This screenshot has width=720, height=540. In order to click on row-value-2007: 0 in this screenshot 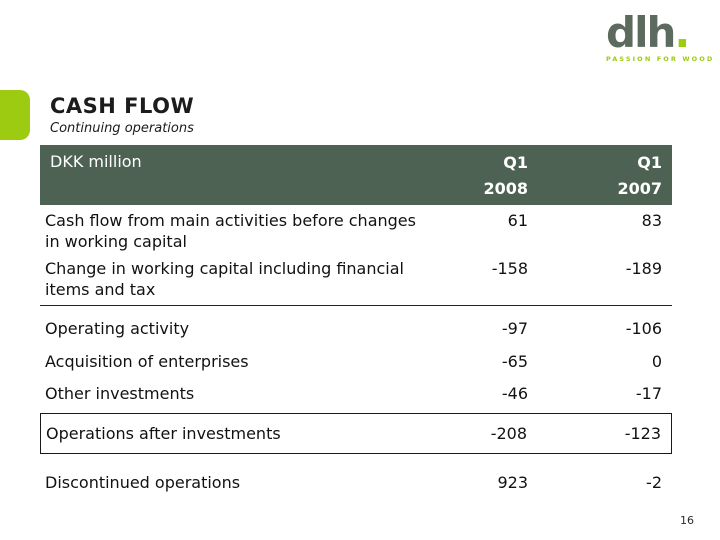, I will do `click(656, 361)`.